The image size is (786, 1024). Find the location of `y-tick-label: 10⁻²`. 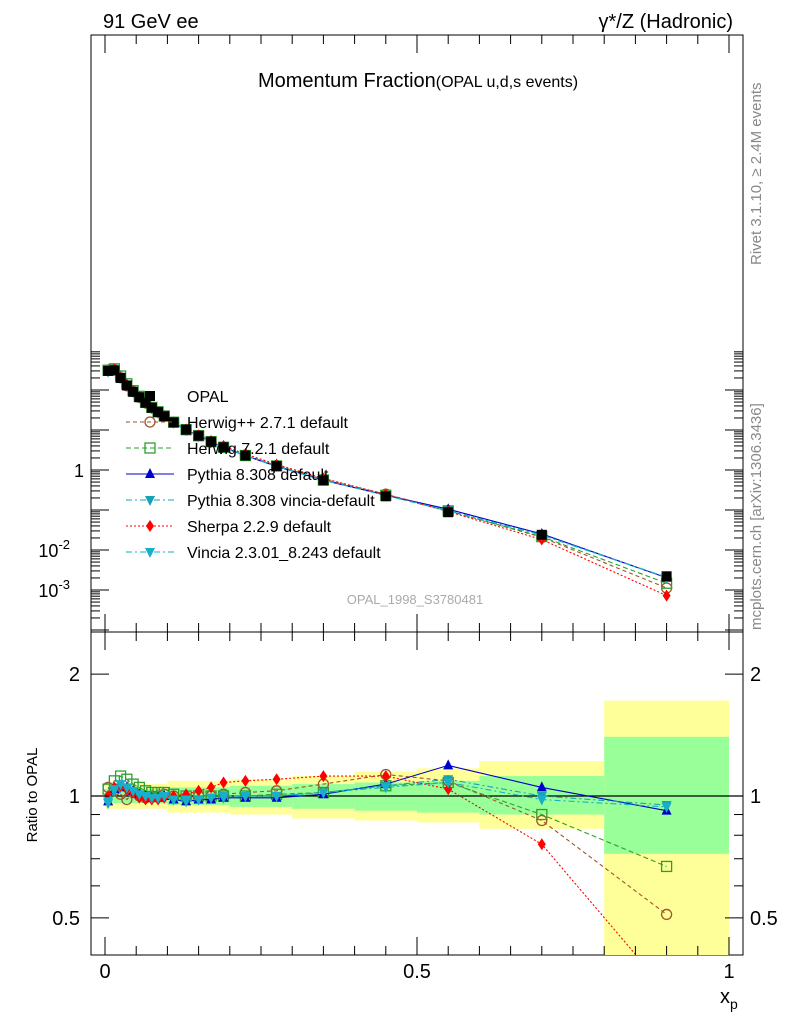

y-tick-label: 10⁻² is located at coordinates (54, 549).